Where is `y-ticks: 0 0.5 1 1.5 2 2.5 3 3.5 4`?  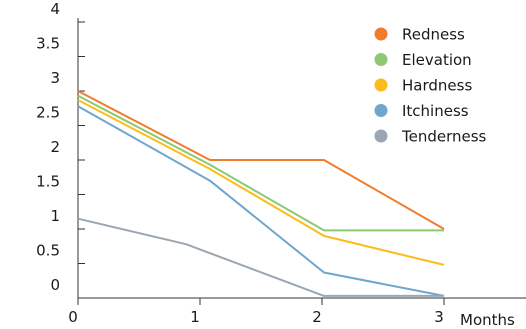
y-ticks: 0 0.5 1 1.5 2 2.5 3 3.5 4 is located at coordinates (60, 149).